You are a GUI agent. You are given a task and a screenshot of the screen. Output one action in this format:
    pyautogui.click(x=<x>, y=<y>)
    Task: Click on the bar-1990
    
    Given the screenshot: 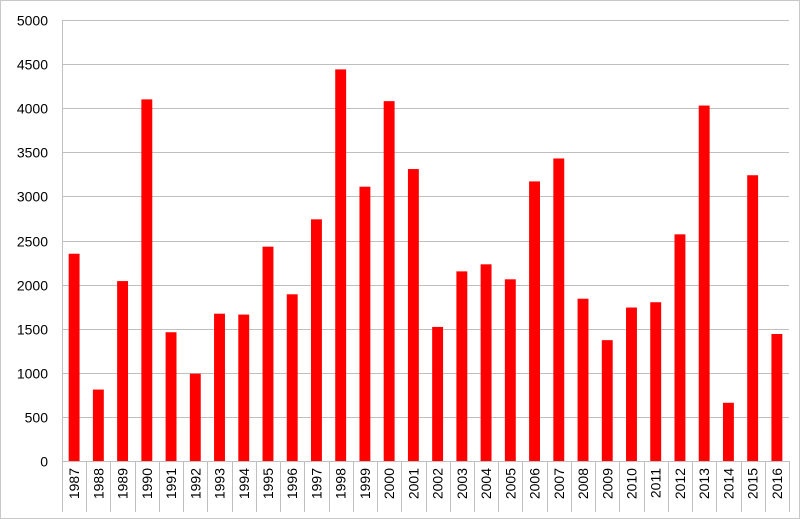 What is the action you would take?
    pyautogui.click(x=147, y=280)
    